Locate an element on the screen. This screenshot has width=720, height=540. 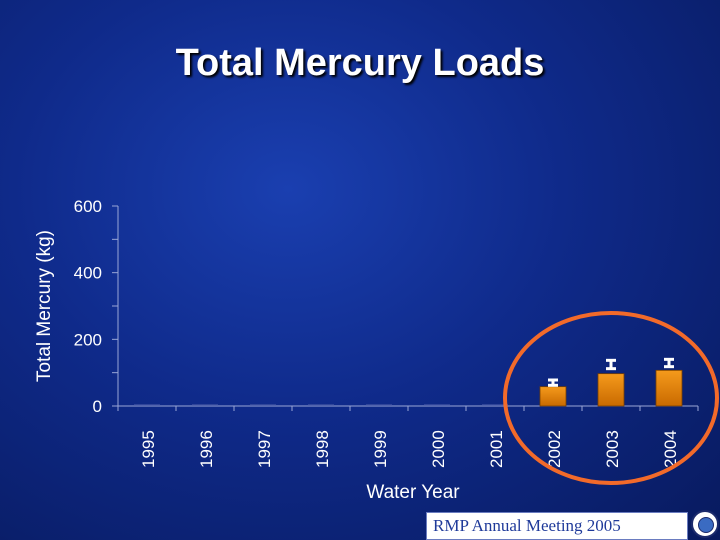
logo-icon is located at coordinates (705, 524).